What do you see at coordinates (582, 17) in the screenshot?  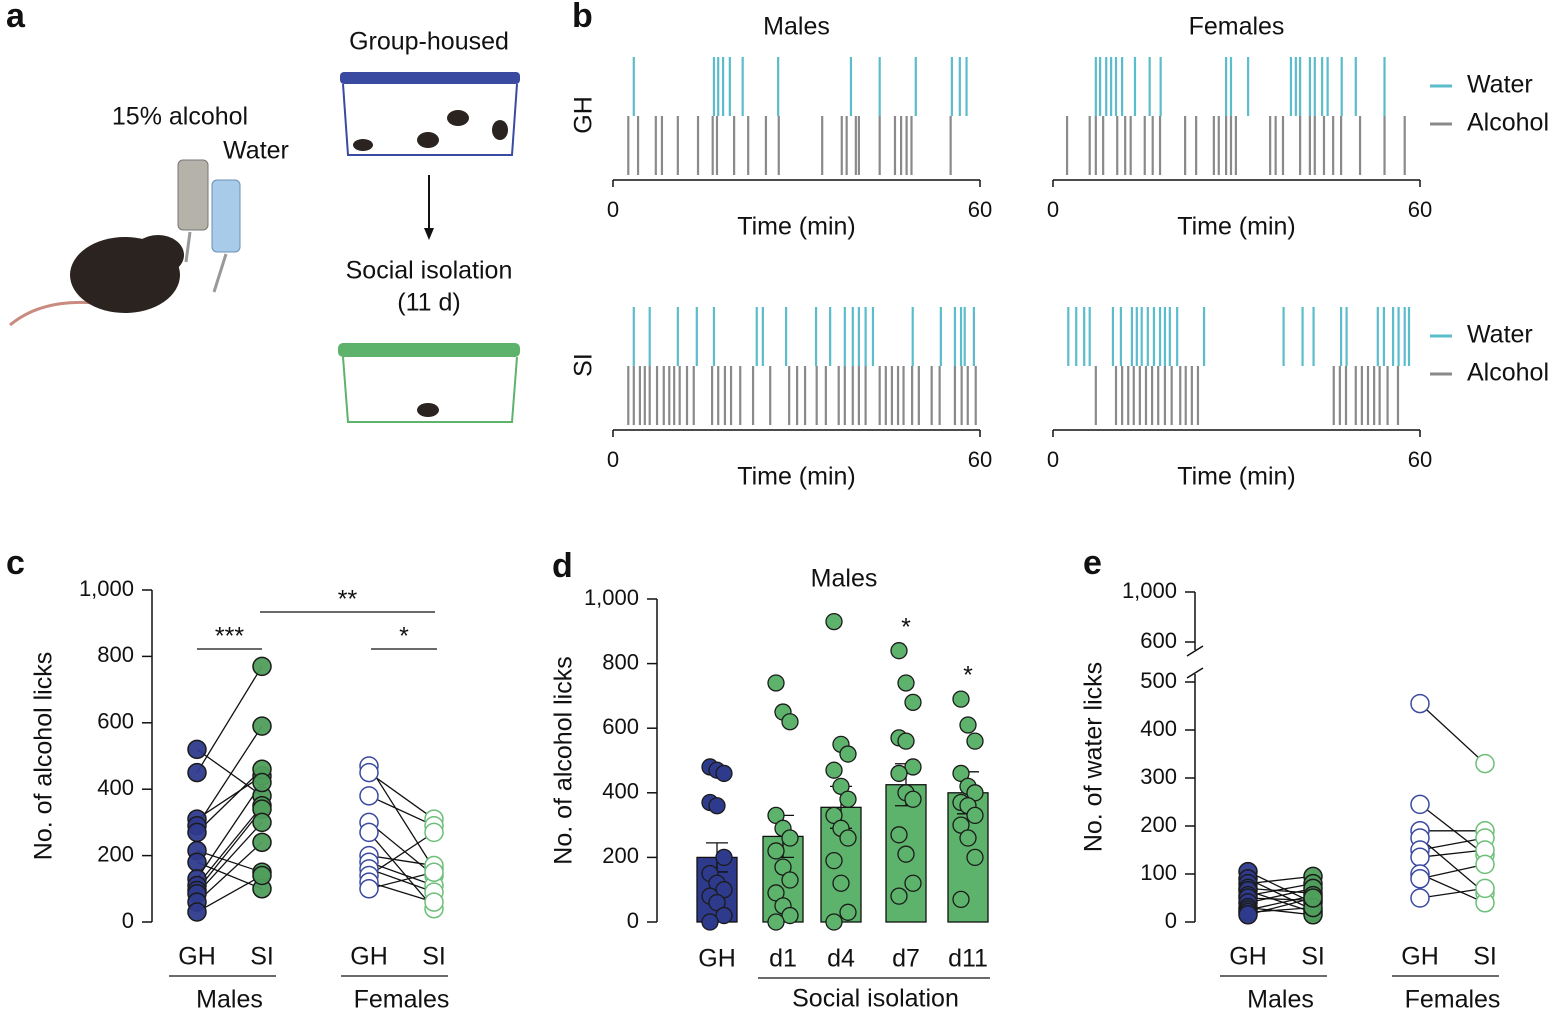 I see `panel-label: b` at bounding box center [582, 17].